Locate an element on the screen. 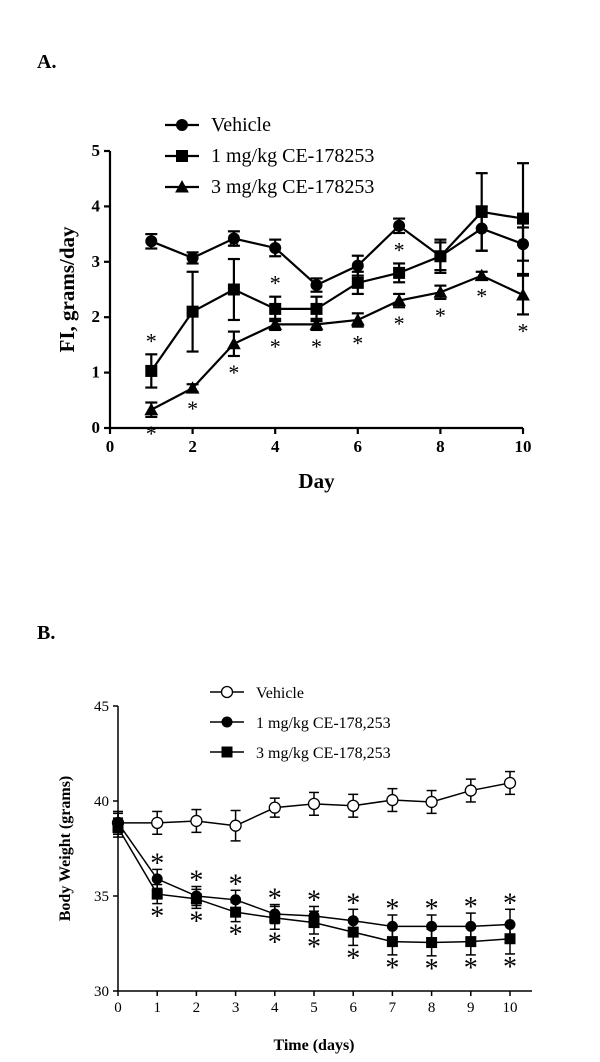 Image resolution: width=600 pixels, height=1062 pixels. panel-b-label: B. is located at coordinates (46, 633).